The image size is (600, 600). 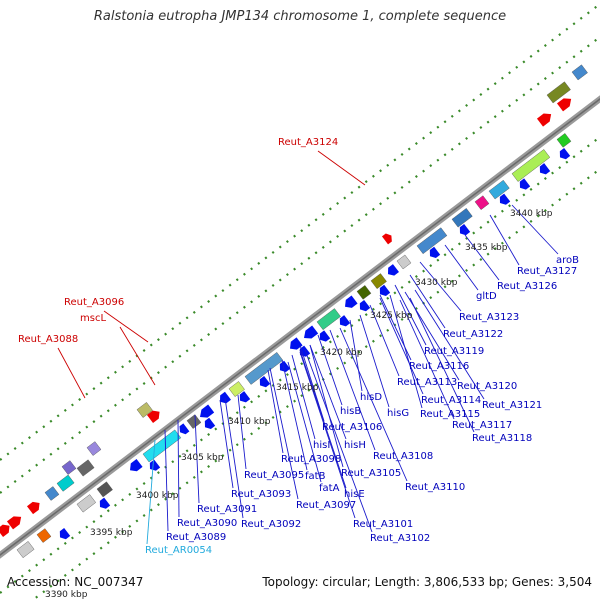 I want to click on gene-label: Reut_A3126, so click(x=527, y=286).